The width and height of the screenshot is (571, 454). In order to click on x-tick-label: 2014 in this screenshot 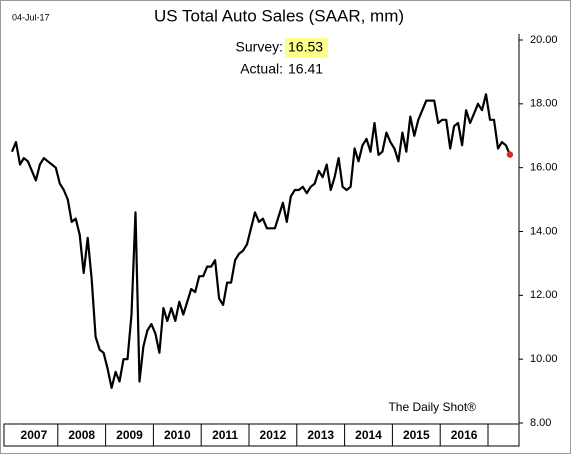, I will do `click(368, 435)`.